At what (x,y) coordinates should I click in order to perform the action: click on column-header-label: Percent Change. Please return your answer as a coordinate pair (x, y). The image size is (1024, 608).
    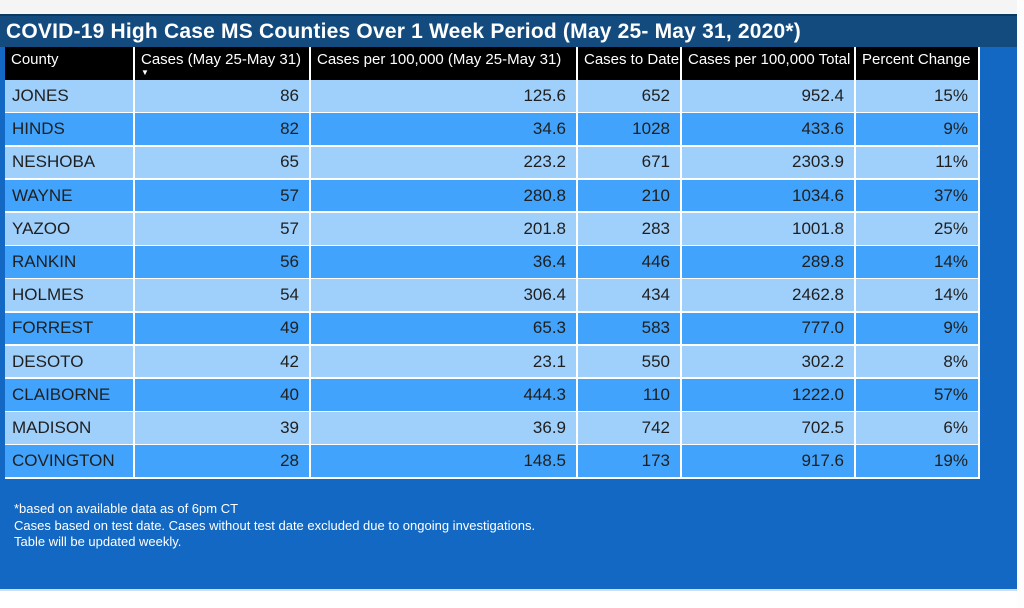
    Looking at the image, I should click on (916, 59).